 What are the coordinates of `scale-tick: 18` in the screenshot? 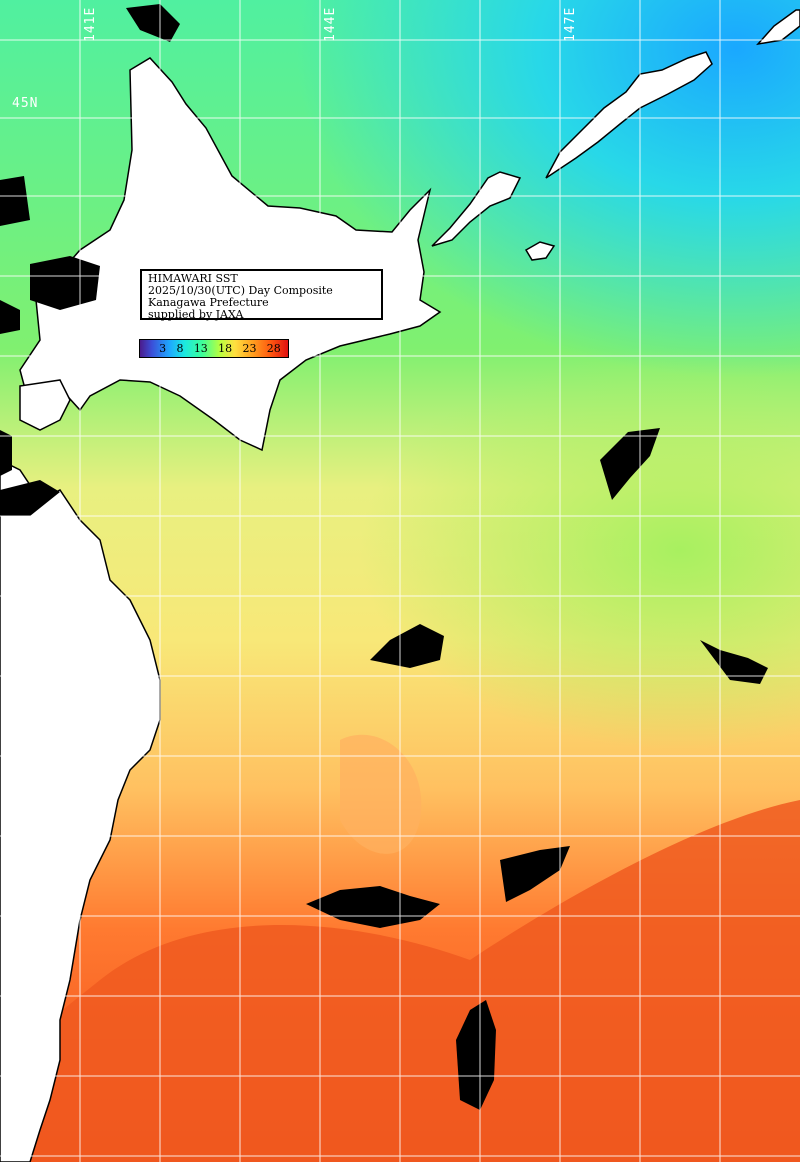 It's located at (225, 348).